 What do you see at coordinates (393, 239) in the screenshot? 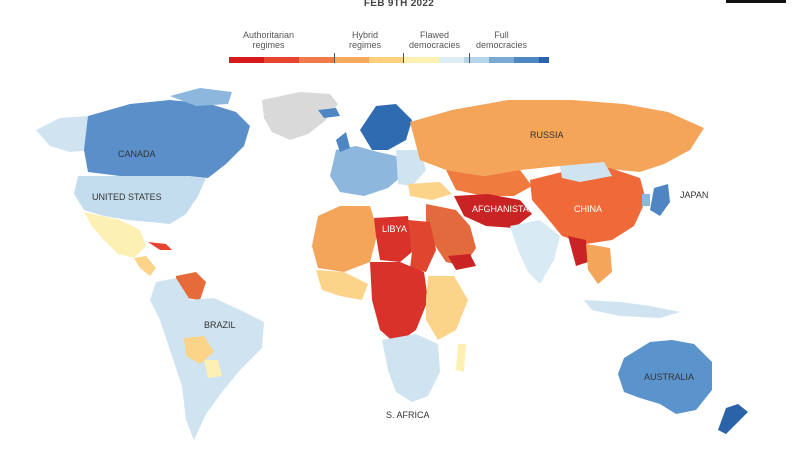
I see `country-libya` at bounding box center [393, 239].